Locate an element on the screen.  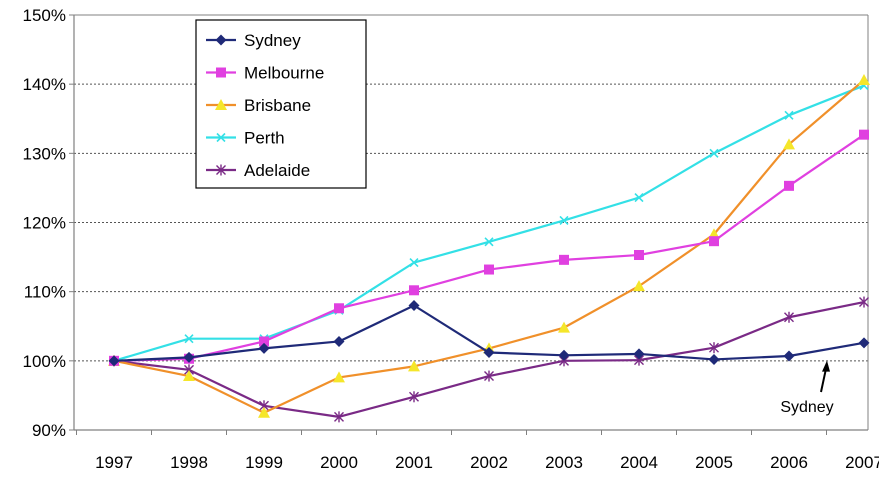
point-brisbane-1998 is located at coordinates (189, 376).